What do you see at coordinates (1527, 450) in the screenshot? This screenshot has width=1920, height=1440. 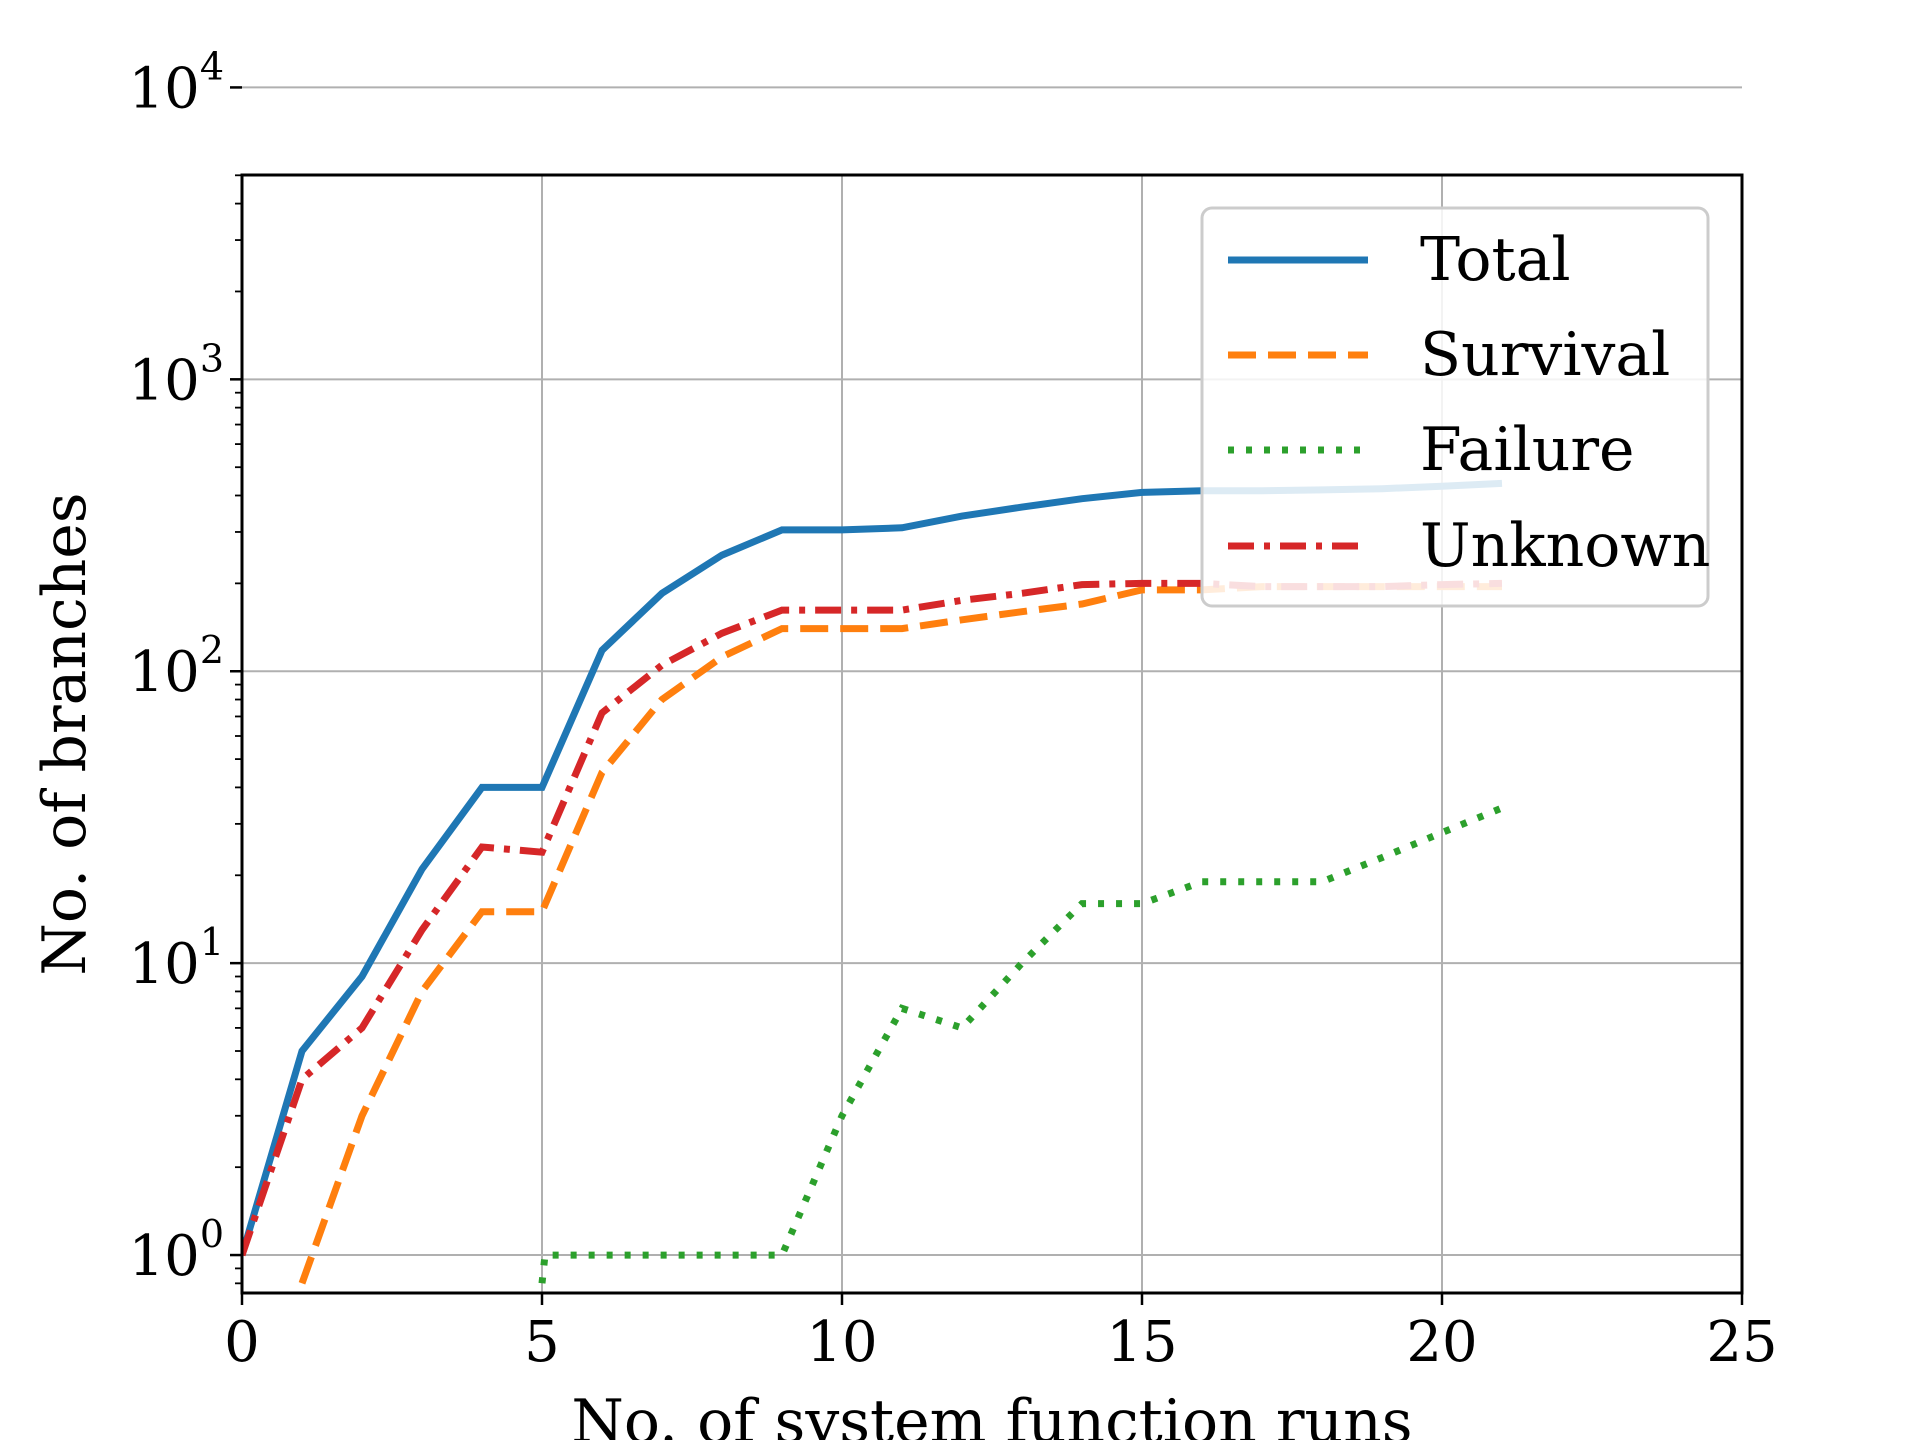 I see `legend-label-failure: Failure` at bounding box center [1527, 450].